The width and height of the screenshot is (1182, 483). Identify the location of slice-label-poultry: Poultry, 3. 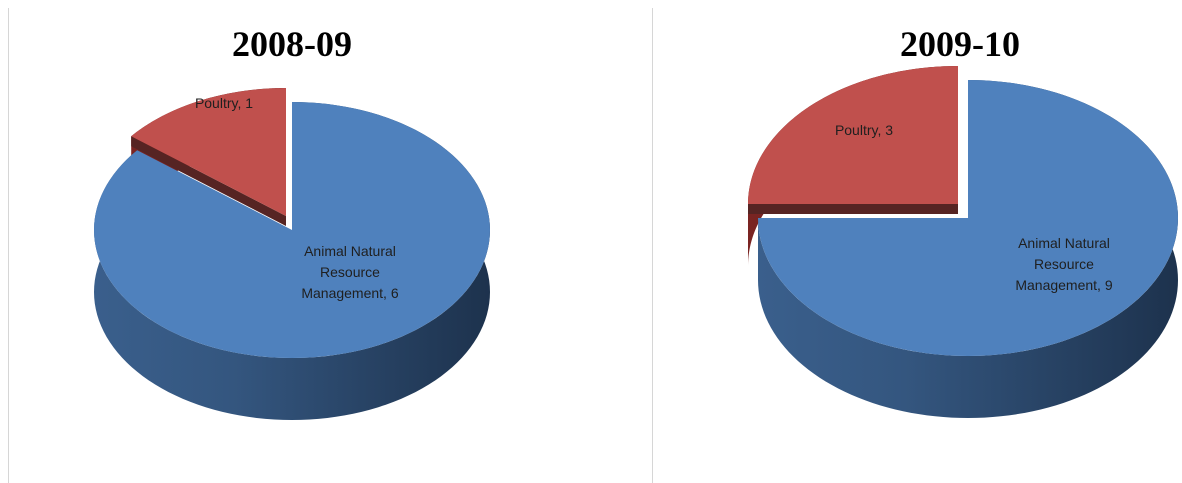
(864, 130).